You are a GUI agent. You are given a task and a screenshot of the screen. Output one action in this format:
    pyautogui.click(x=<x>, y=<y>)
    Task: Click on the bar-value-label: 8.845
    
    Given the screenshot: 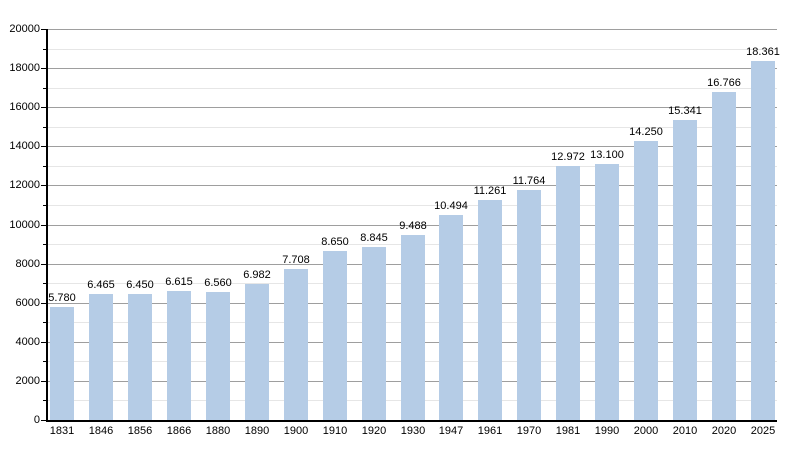 What is the action you would take?
    pyautogui.click(x=374, y=238)
    